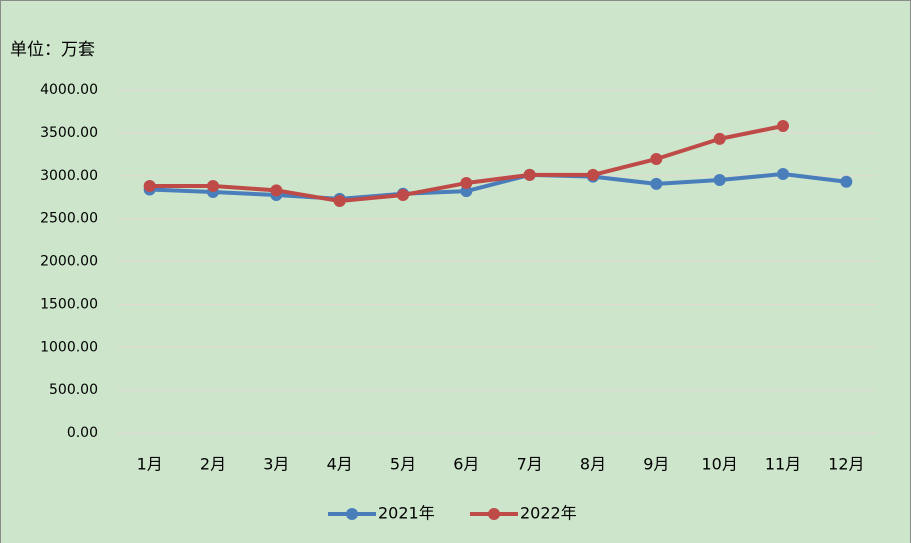 This screenshot has height=543, width=911. Describe the element at coordinates (69, 90) in the screenshot. I see `y-tick-label: 4000.00` at that location.